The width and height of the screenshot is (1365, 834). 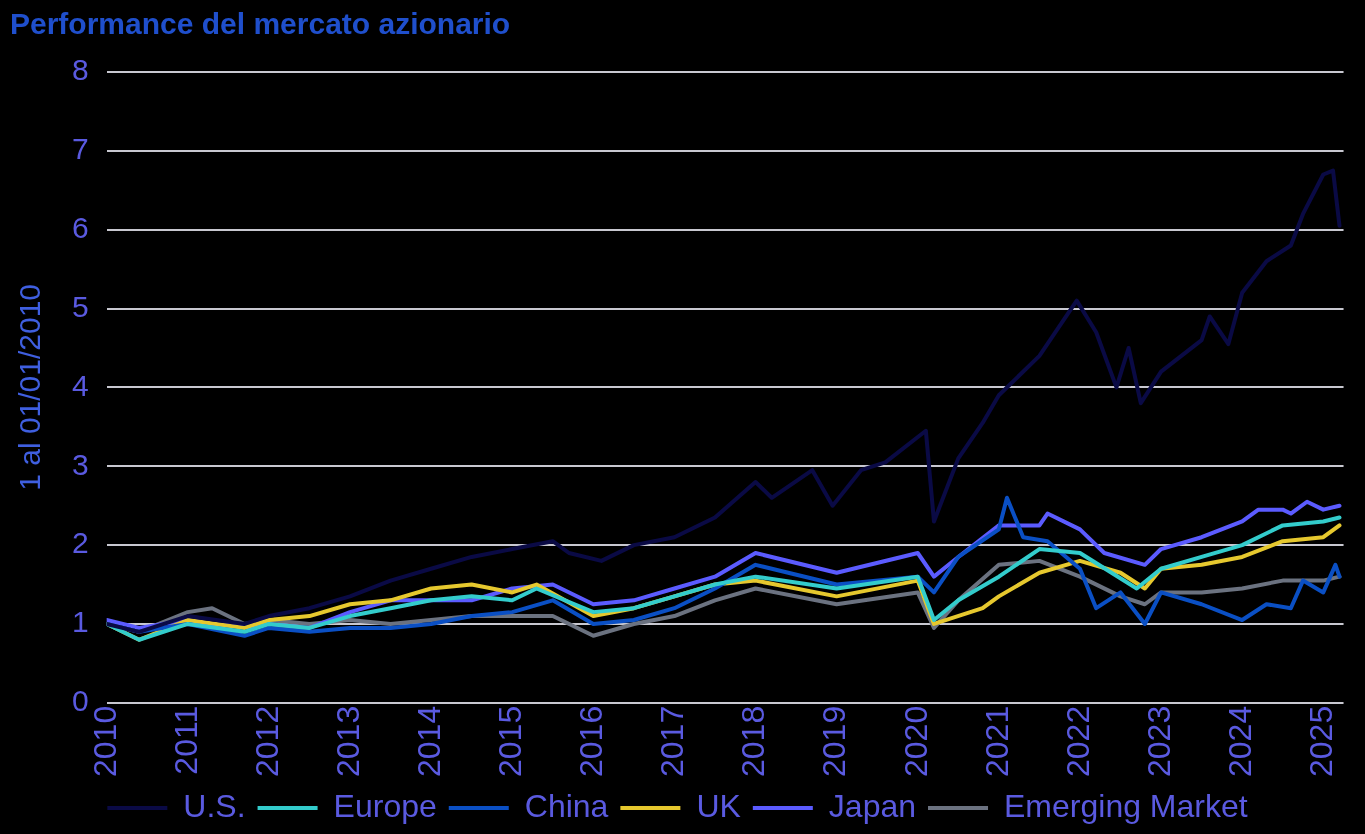 What do you see at coordinates (80, 227) in the screenshot?
I see `y-tick-label: 6` at bounding box center [80, 227].